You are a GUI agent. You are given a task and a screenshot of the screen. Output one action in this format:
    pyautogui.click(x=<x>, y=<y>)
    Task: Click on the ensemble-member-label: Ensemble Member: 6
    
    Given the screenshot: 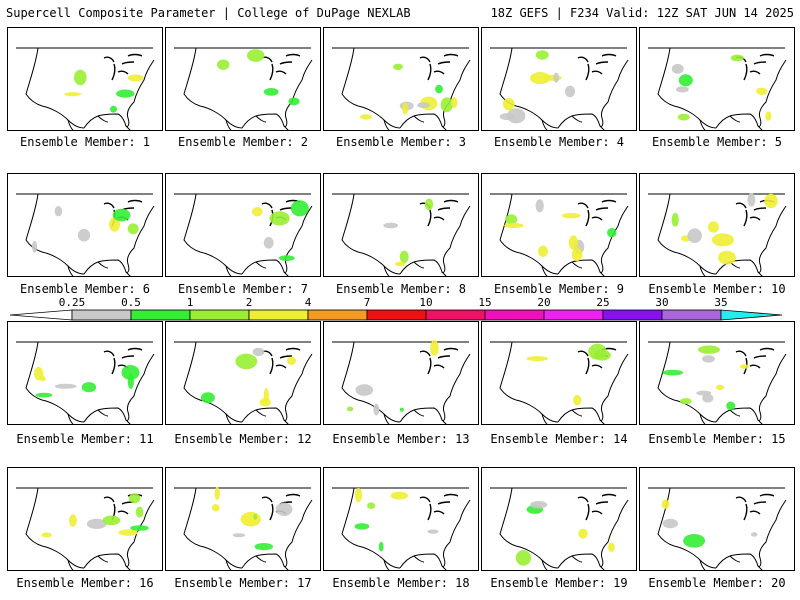 What is the action you would take?
    pyautogui.click(x=85, y=289)
    